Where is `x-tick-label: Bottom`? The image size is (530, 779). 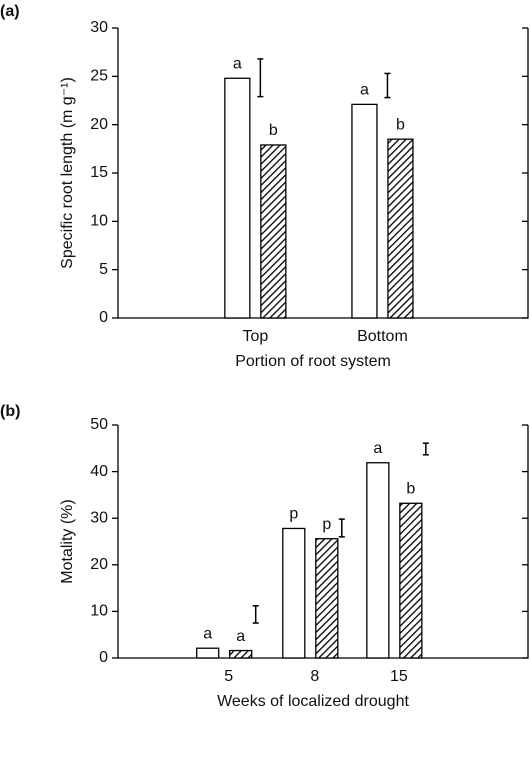
x-tick-label: Bottom is located at coordinates (382, 336).